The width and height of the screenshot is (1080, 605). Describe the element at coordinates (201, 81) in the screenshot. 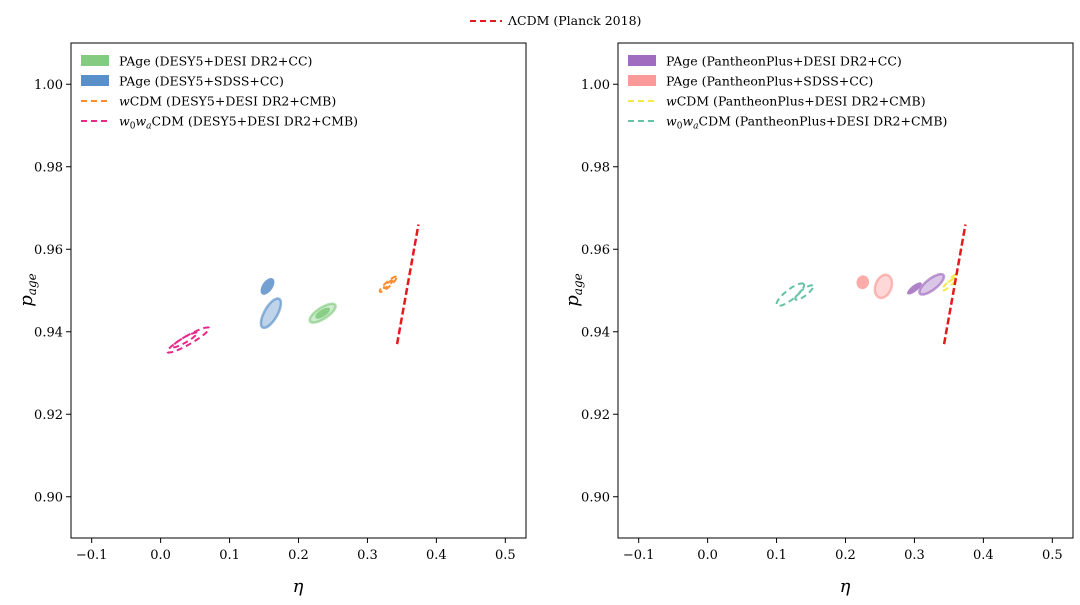

I see `legend-label-sdss_cc: PAge (DESY5+SDSS+CC)` at that location.